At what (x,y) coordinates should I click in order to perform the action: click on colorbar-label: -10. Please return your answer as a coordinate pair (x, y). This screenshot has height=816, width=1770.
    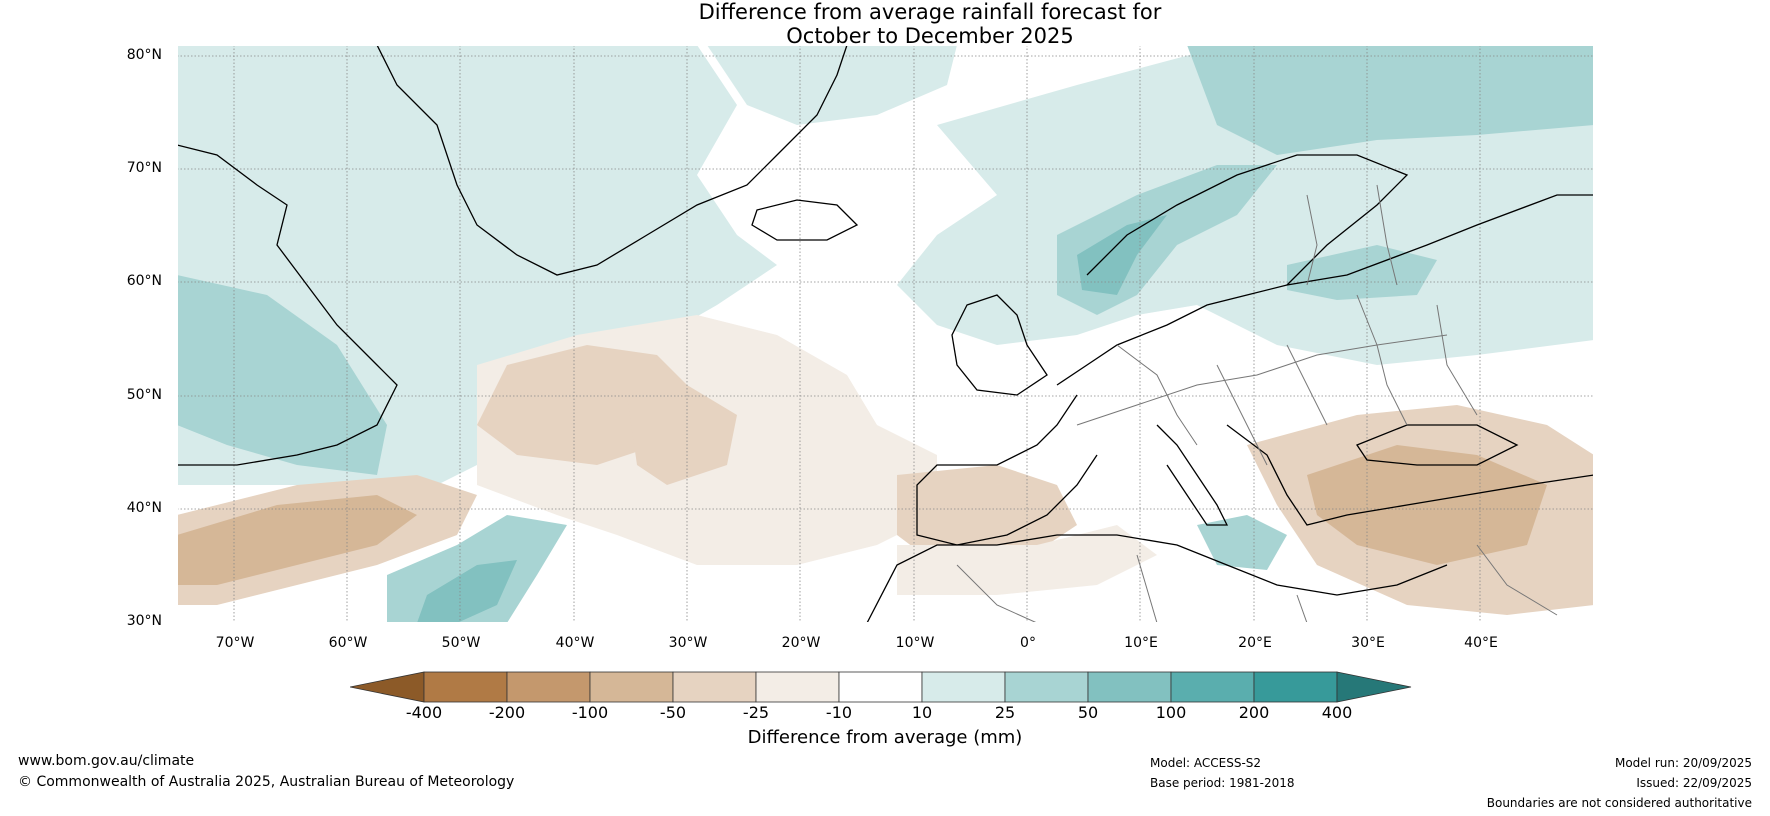
    Looking at the image, I should click on (839, 712).